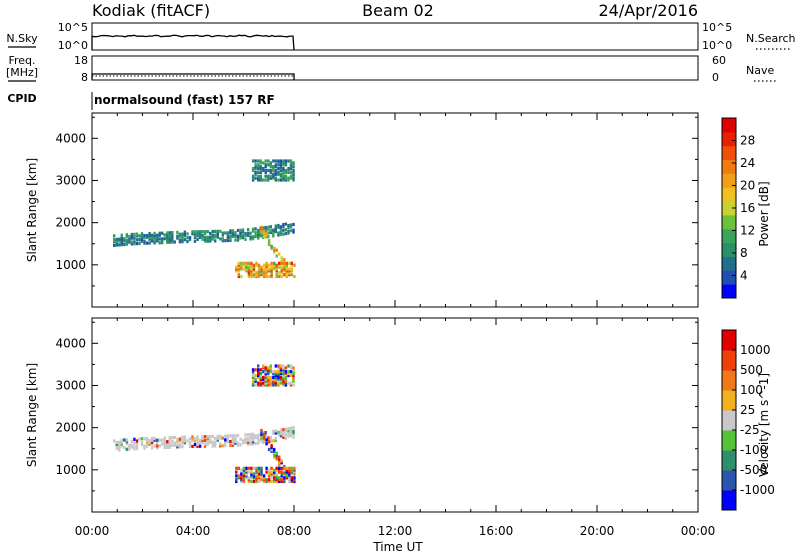 The width and height of the screenshot is (800, 554). Describe the element at coordinates (397, 547) in the screenshot. I see `time-axis-label: Time UT` at that location.